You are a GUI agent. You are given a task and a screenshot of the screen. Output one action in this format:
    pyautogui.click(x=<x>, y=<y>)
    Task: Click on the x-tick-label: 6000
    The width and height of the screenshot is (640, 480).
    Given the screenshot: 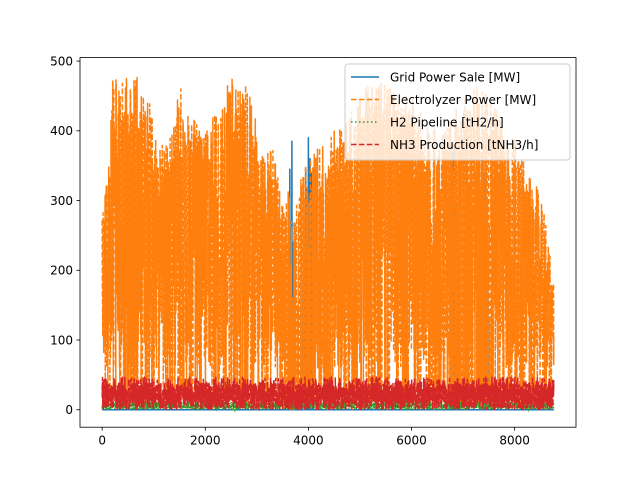 What is the action you would take?
    pyautogui.click(x=411, y=441)
    